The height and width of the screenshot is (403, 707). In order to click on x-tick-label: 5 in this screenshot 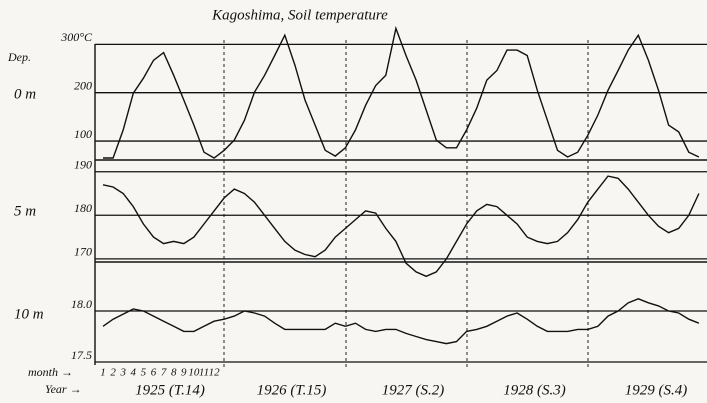, I will do `click(144, 373)`.